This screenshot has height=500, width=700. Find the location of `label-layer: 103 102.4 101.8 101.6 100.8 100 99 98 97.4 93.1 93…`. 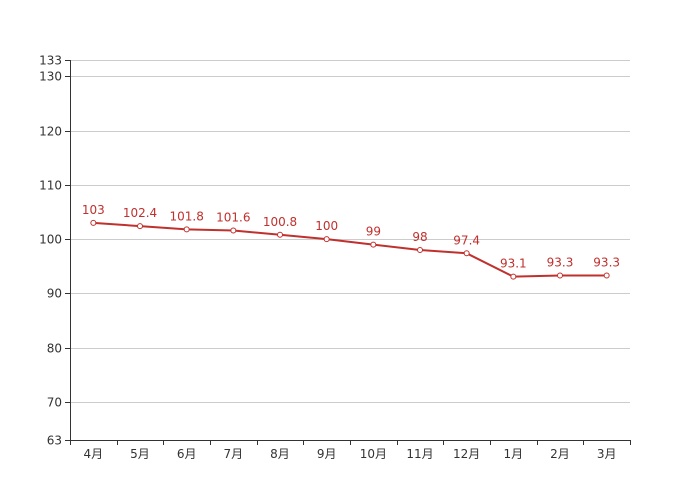

label-layer: 103 102.4 101.8 101.6 100.8 100 99 98 97.4 93.1 93… is located at coordinates (351, 237).